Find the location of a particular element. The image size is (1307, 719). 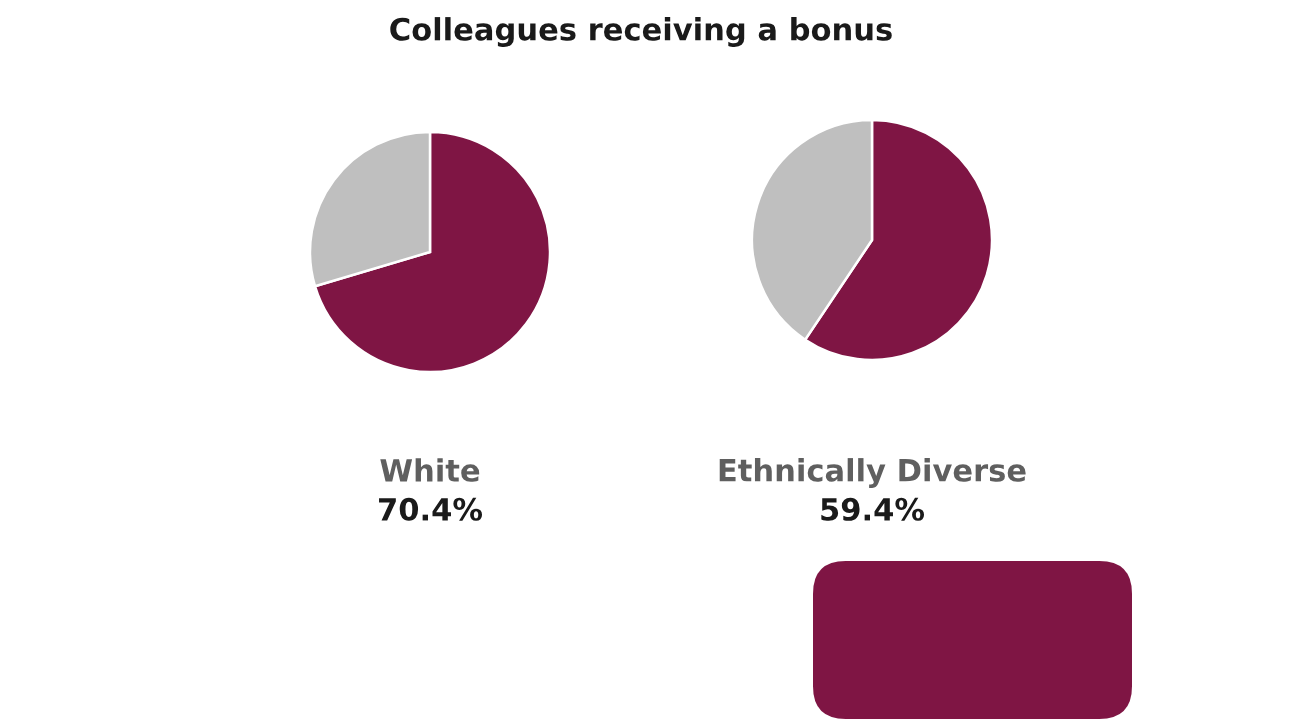

text: 59.4% is located at coordinates (873, 509).